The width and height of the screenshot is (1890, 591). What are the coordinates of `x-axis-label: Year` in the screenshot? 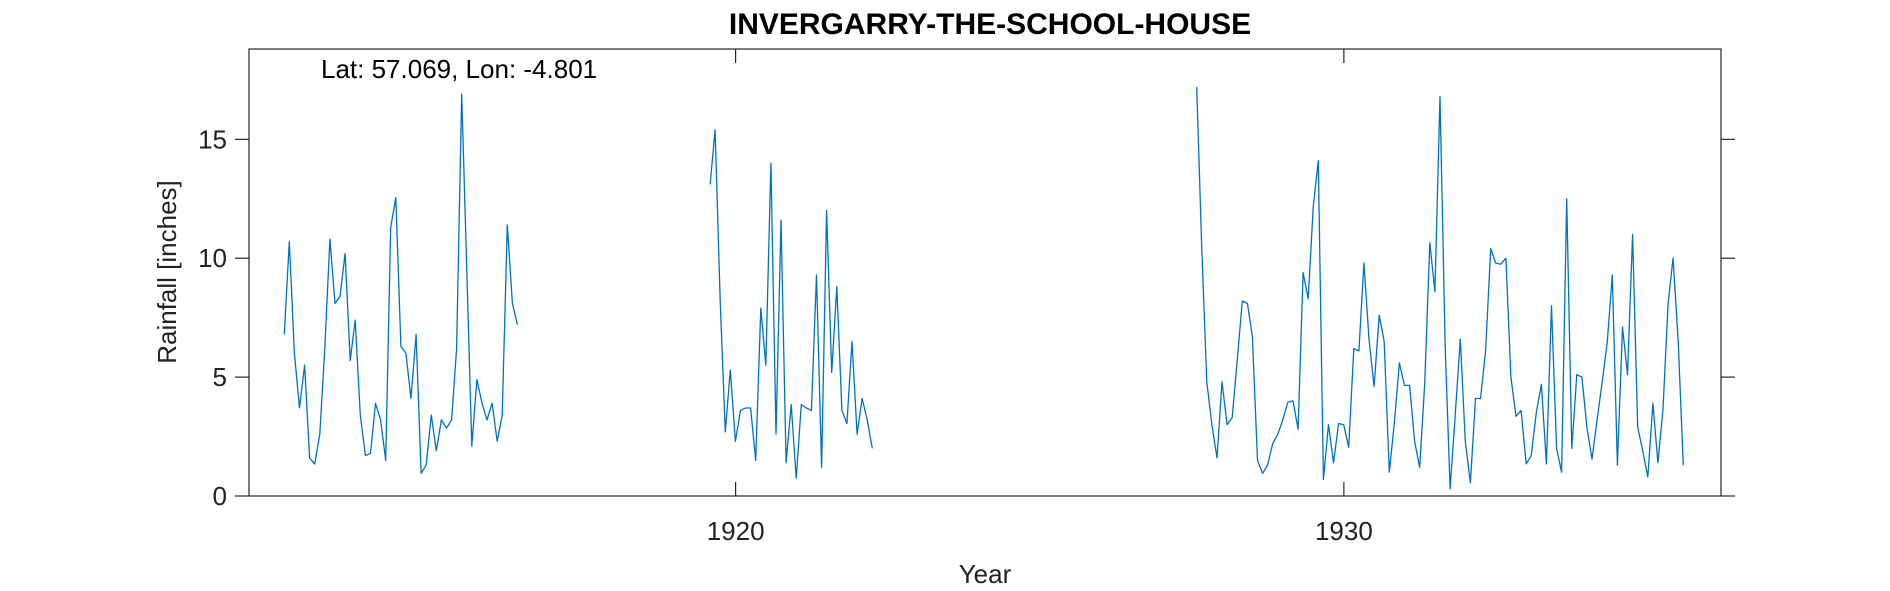 It's located at (985, 574).